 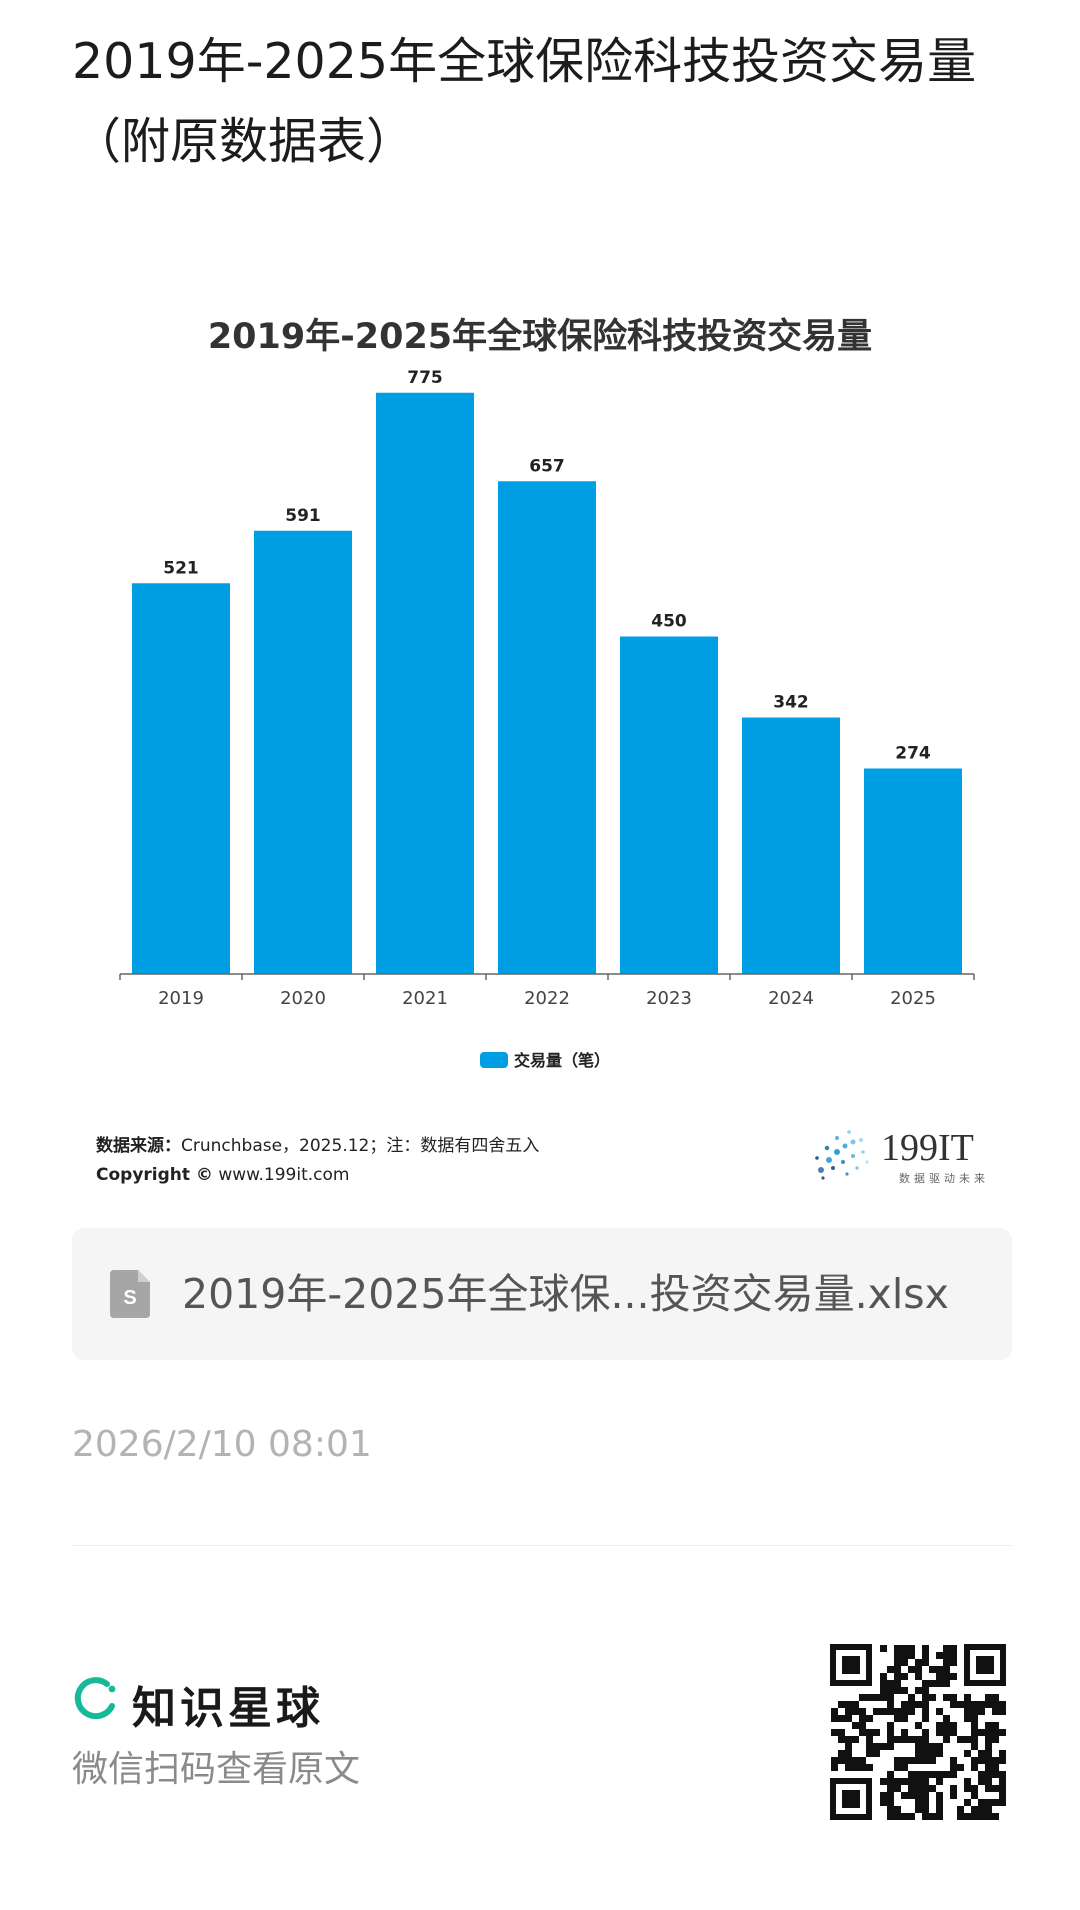 I want to click on x-tick-label-2023: 2023, so click(x=669, y=998).